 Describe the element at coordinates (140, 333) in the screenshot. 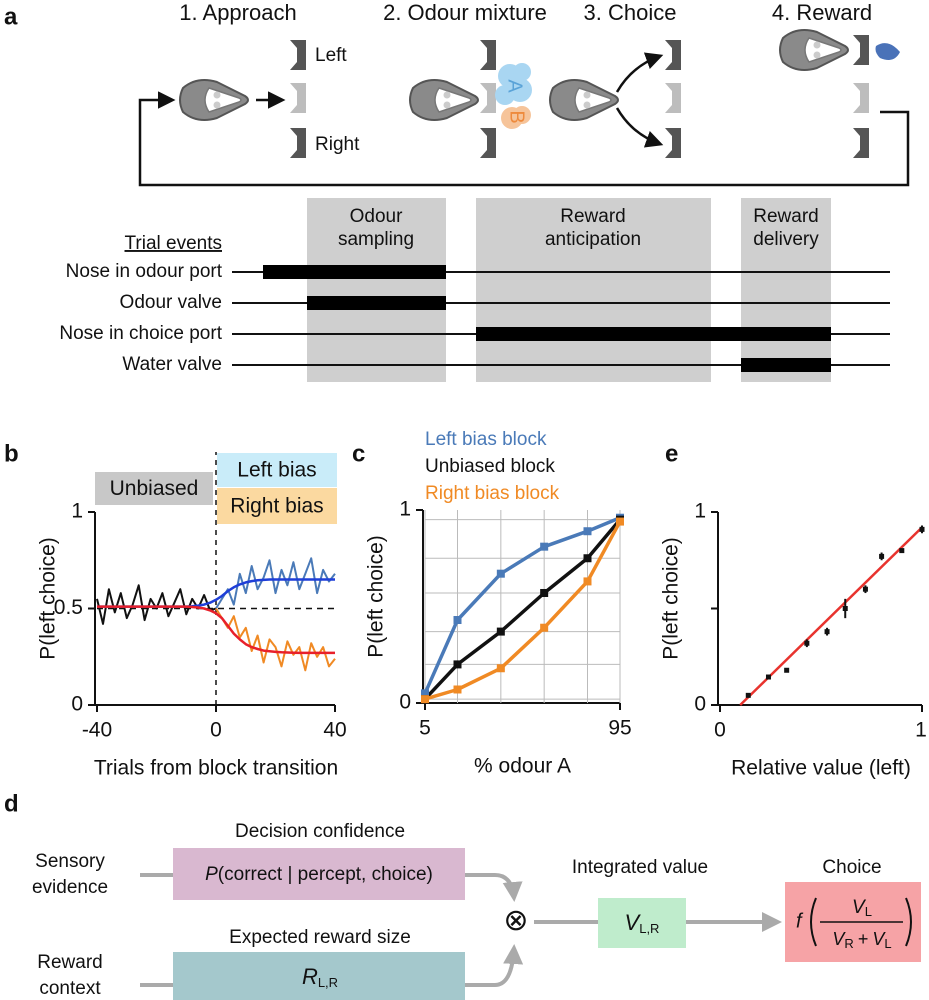

I see `event-label: Nose in choice port` at that location.